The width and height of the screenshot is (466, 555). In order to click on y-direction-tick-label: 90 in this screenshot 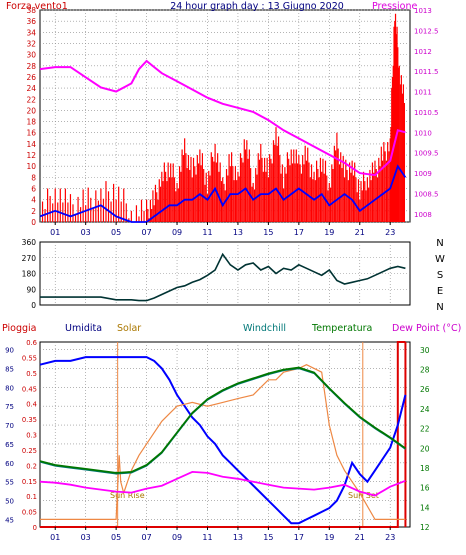, I will do `click(31, 289)`.